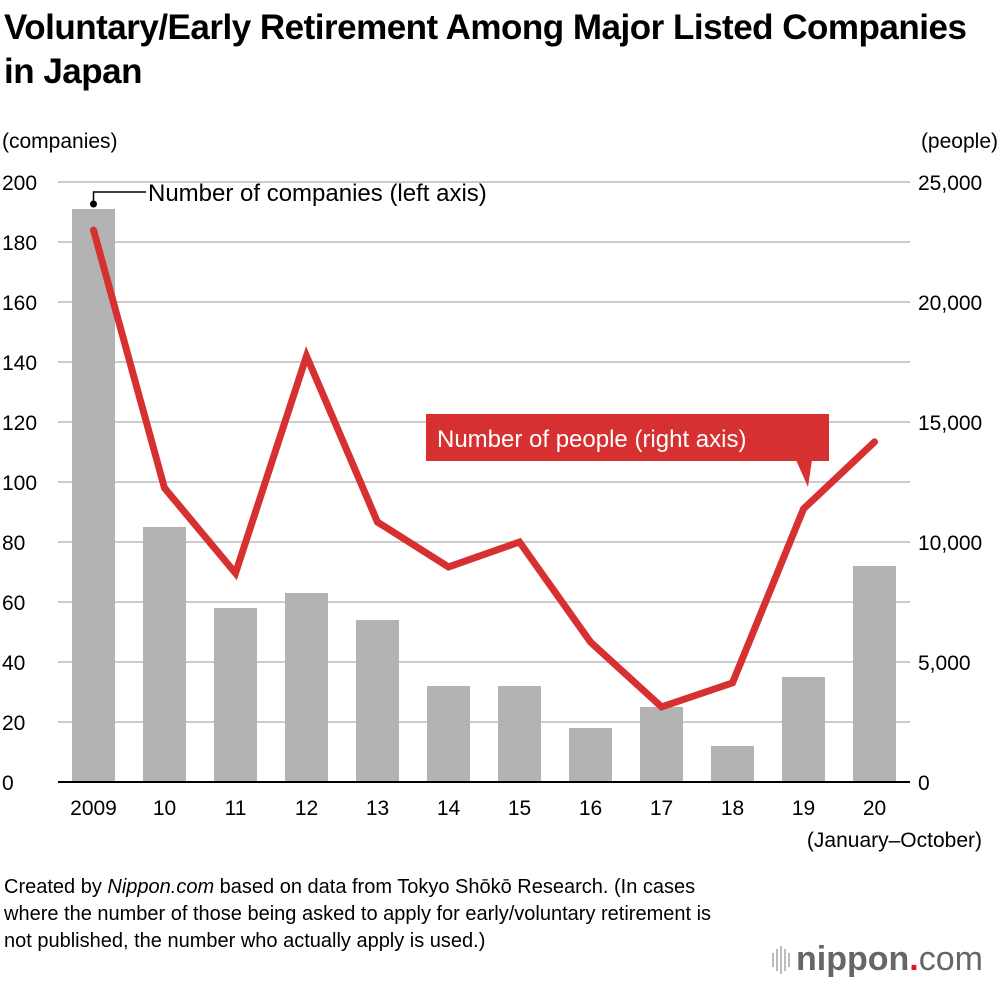 The height and width of the screenshot is (984, 1000). Describe the element at coordinates (661, 808) in the screenshot. I see `x-tick-label: 17` at that location.